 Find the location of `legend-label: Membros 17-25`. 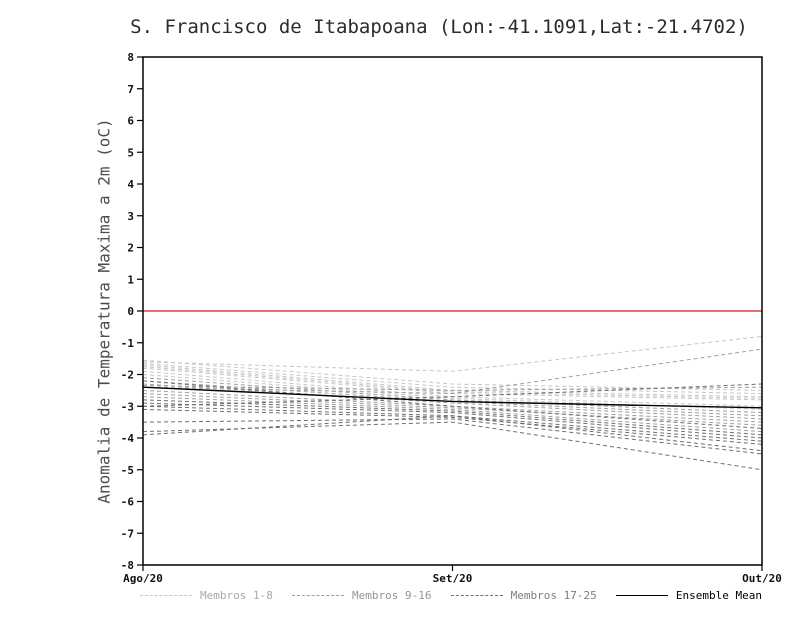

legend-label: Membros 17-25 is located at coordinates (553, 595).